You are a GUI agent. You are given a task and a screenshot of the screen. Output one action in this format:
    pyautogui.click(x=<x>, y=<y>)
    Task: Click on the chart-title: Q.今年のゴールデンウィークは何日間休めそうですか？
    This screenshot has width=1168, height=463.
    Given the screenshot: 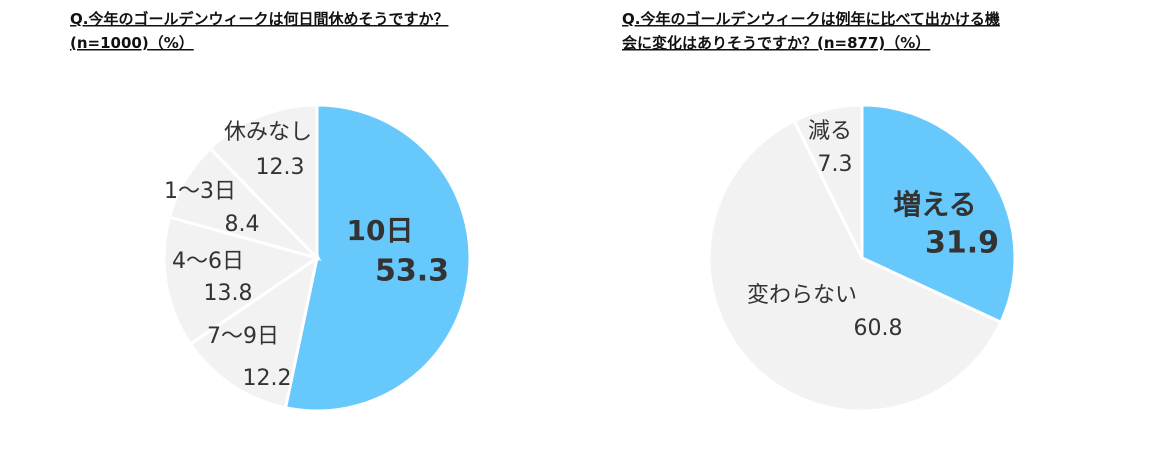 What is the action you would take?
    pyautogui.click(x=259, y=19)
    